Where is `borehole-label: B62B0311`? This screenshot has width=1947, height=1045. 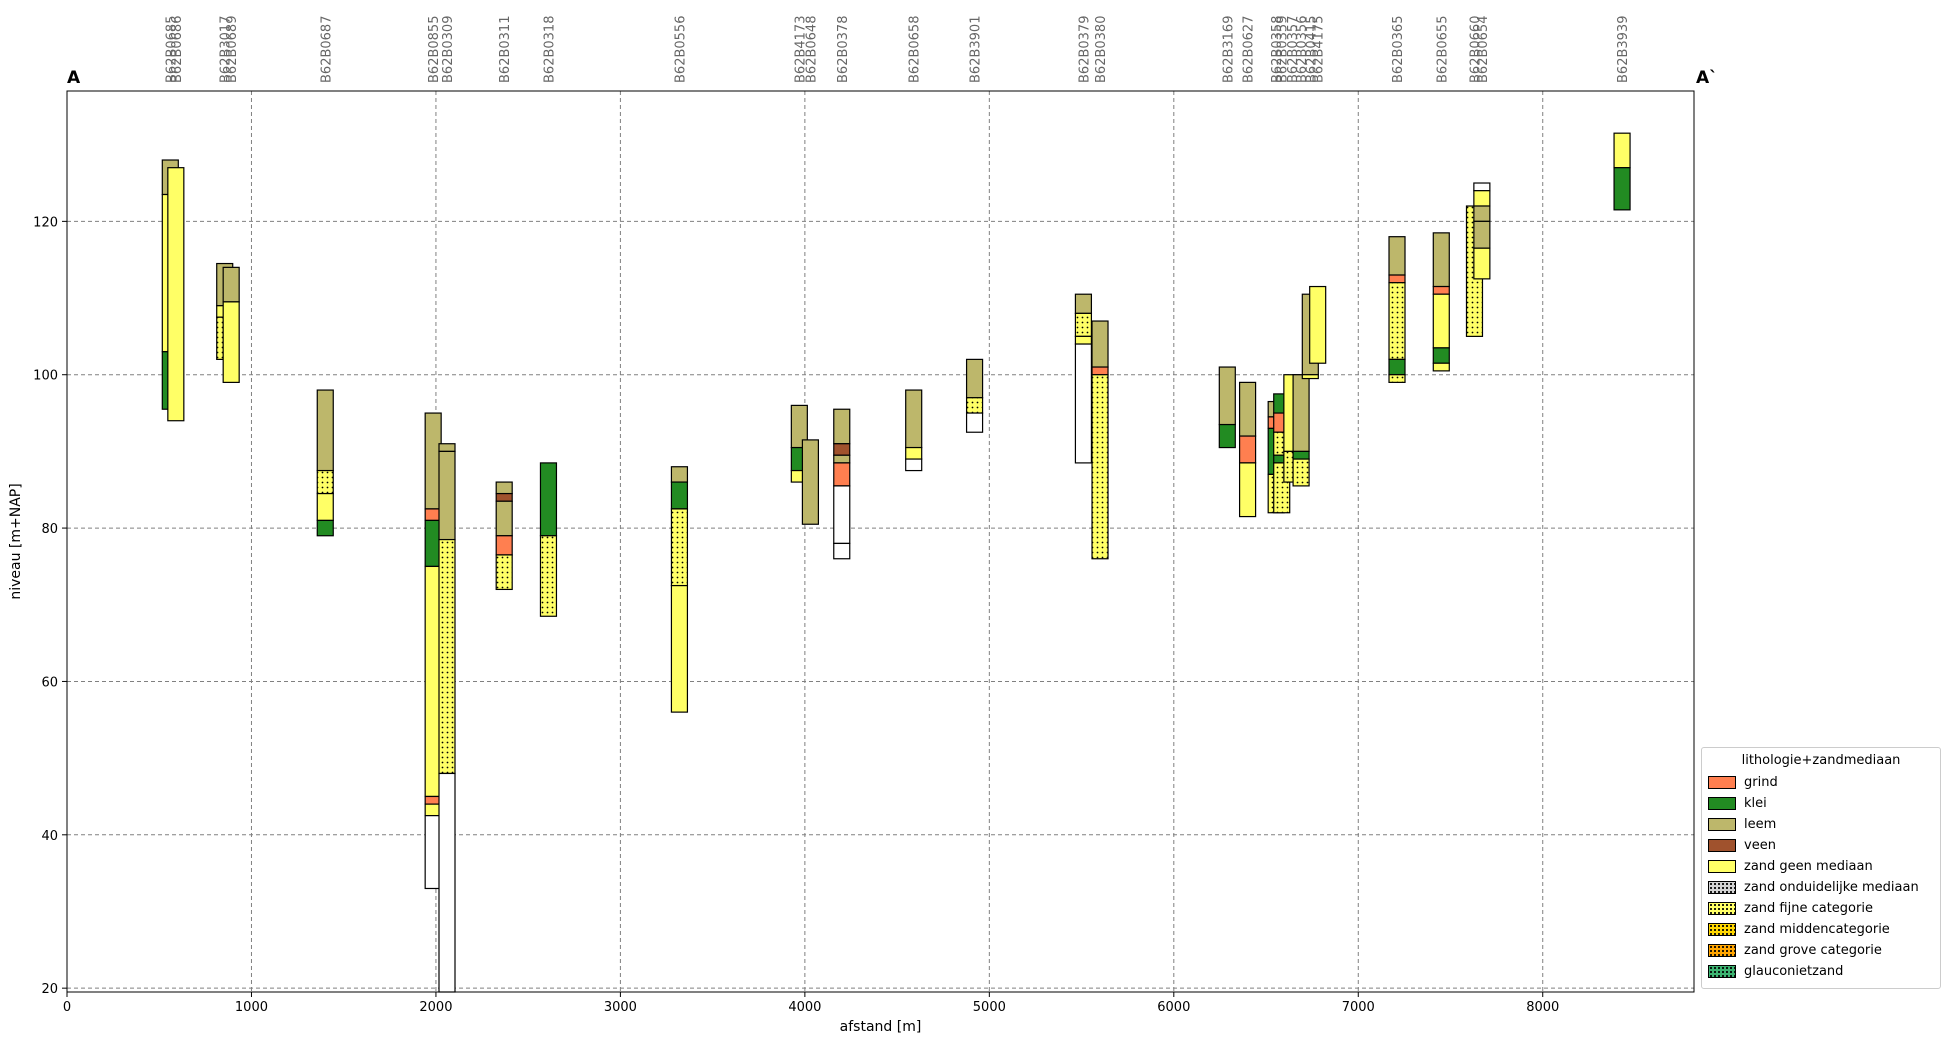
borehole-label: B62B0311 is located at coordinates (505, 49).